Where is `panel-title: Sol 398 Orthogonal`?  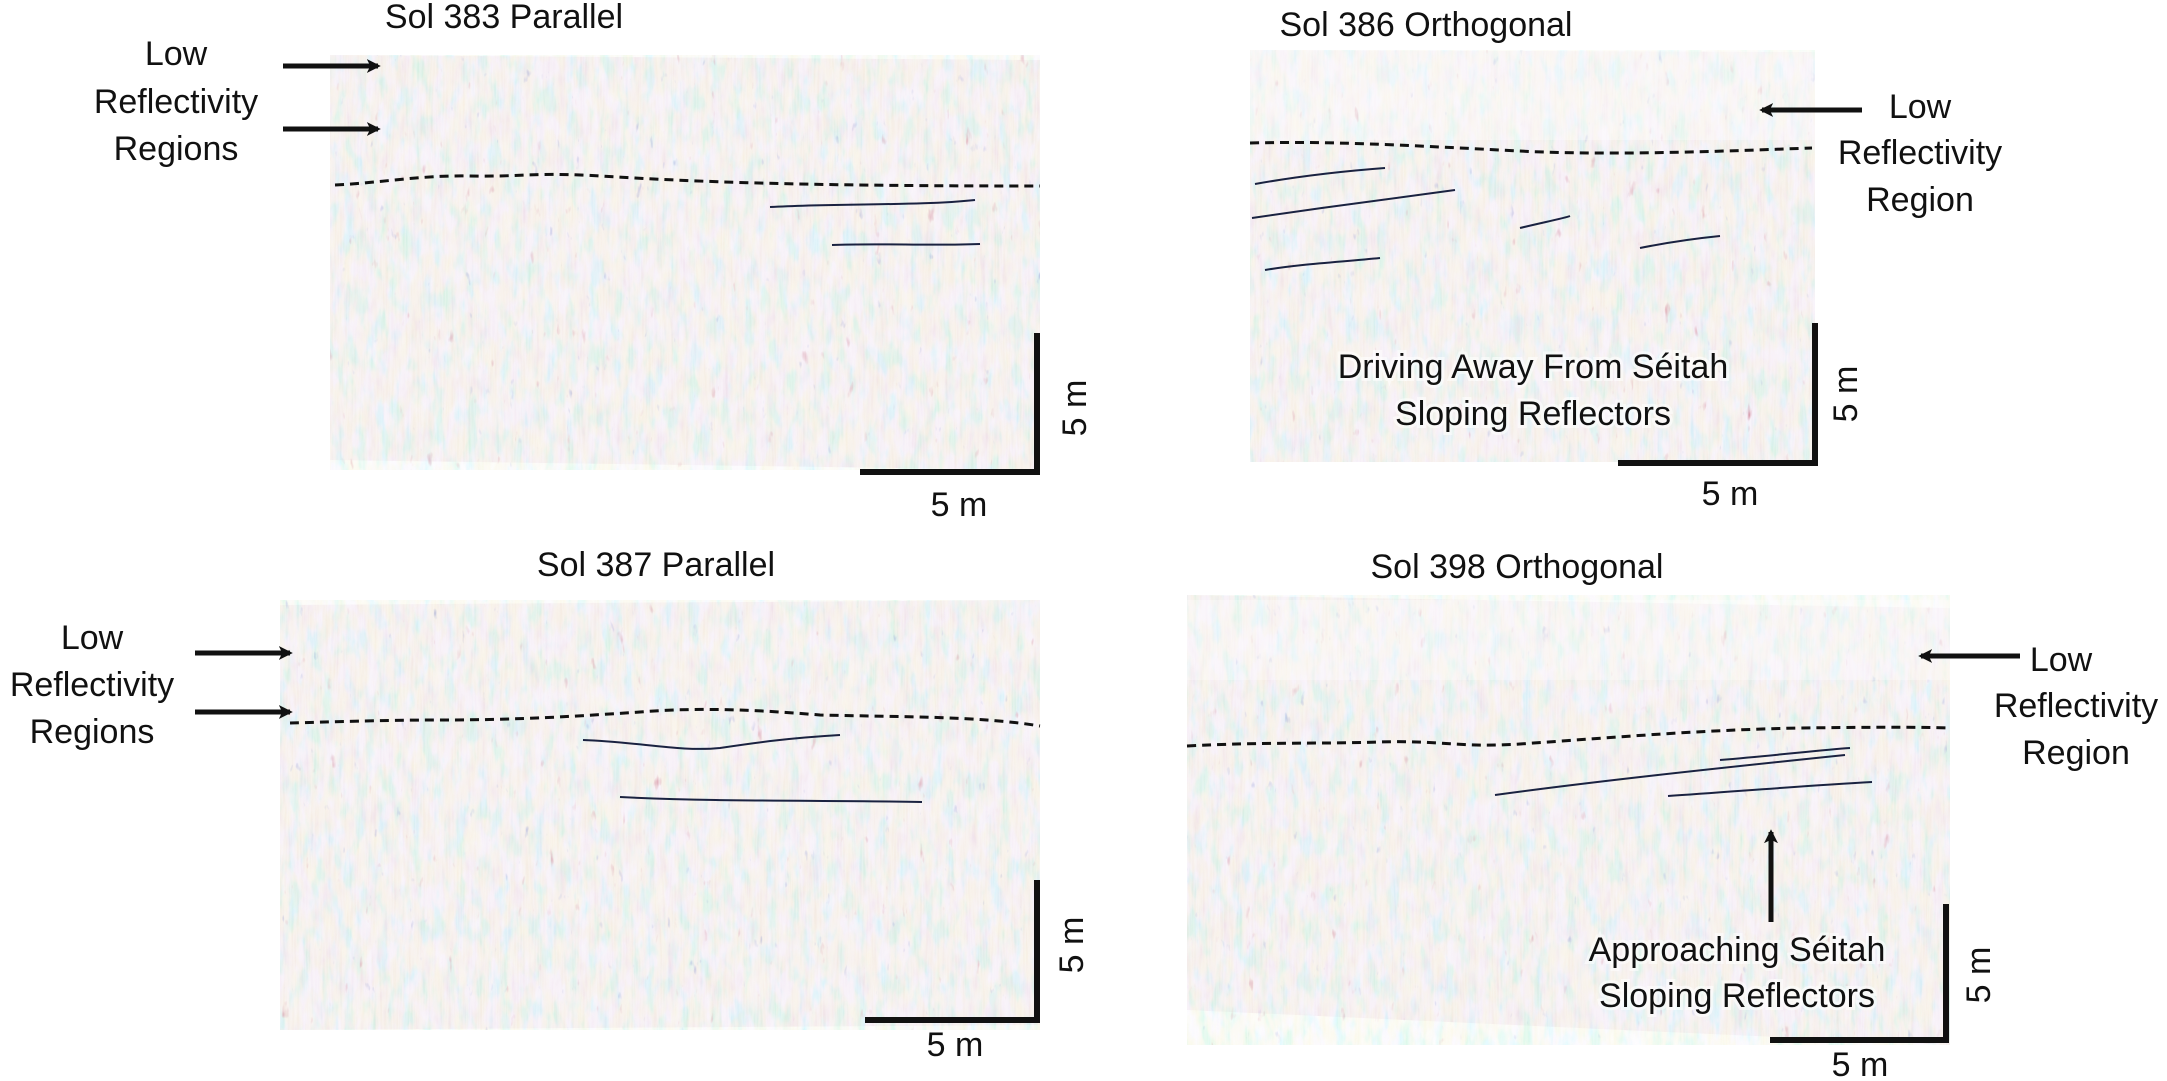
panel-title: Sol 398 Orthogonal is located at coordinates (1517, 567).